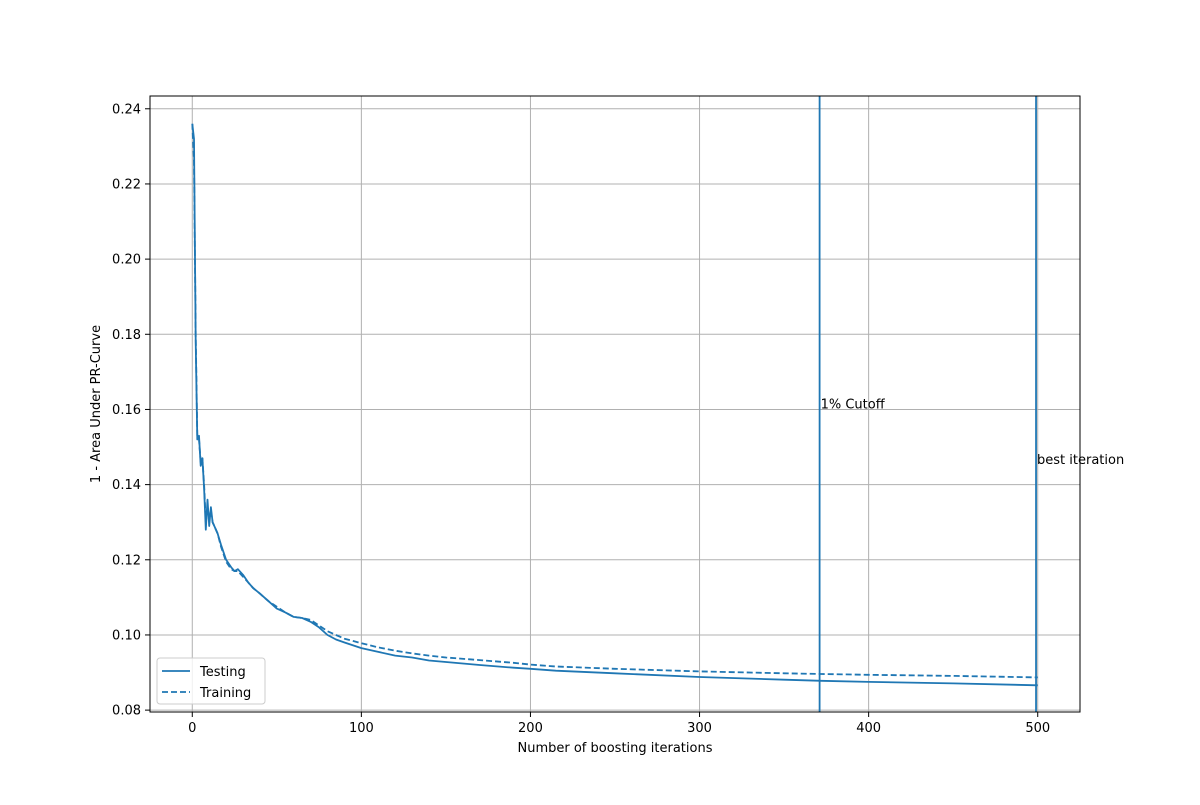 The width and height of the screenshot is (1200, 805). Describe the element at coordinates (225, 693) in the screenshot. I see `legend-label-training: Training` at that location.